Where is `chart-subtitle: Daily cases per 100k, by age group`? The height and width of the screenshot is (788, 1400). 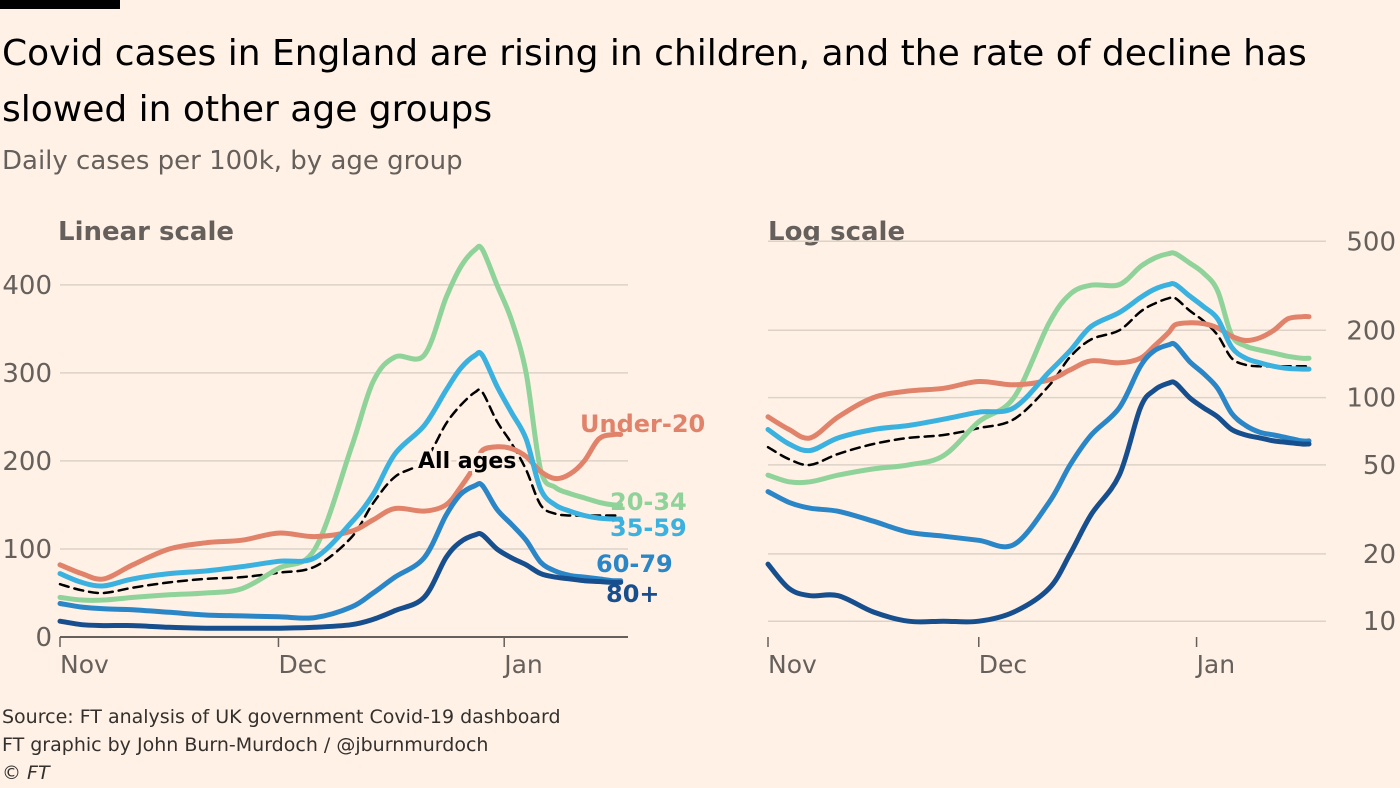 chart-subtitle: Daily cases per 100k, by age group is located at coordinates (232, 161).